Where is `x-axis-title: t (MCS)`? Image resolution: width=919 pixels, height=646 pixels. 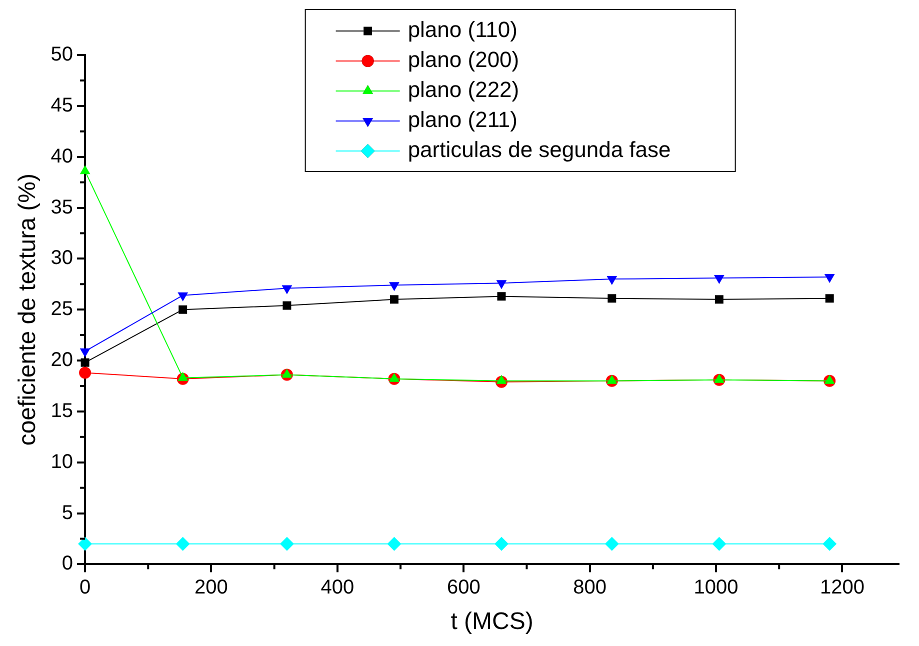 x-axis-title: t (MCS) is located at coordinates (492, 622).